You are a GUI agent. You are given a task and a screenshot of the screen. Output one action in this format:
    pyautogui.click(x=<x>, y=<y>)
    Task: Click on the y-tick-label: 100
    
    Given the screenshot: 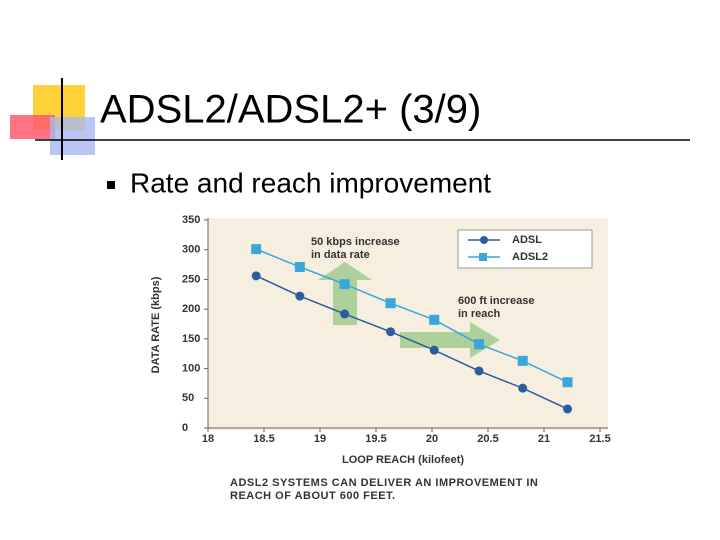 What is the action you would take?
    pyautogui.click(x=191, y=368)
    